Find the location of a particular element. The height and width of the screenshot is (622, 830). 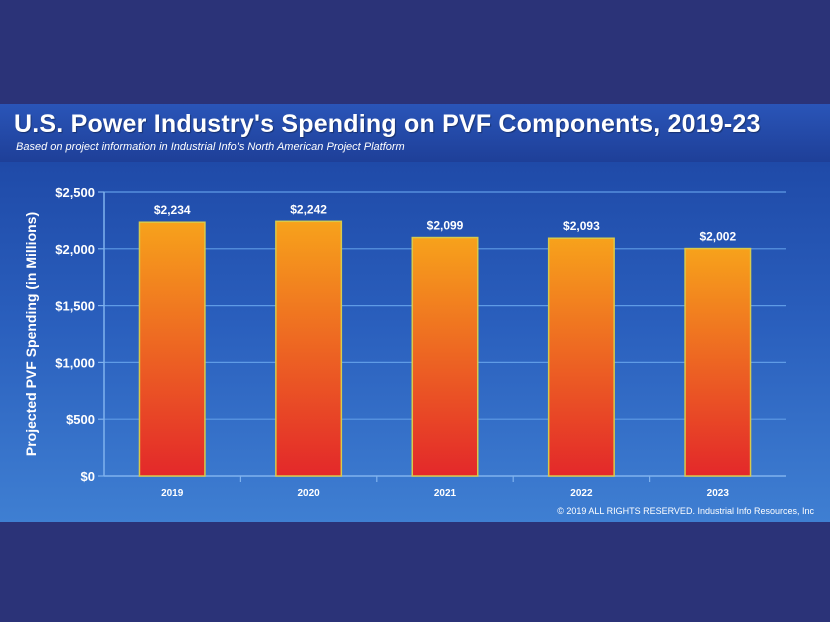

bar-2023 is located at coordinates (718, 362).